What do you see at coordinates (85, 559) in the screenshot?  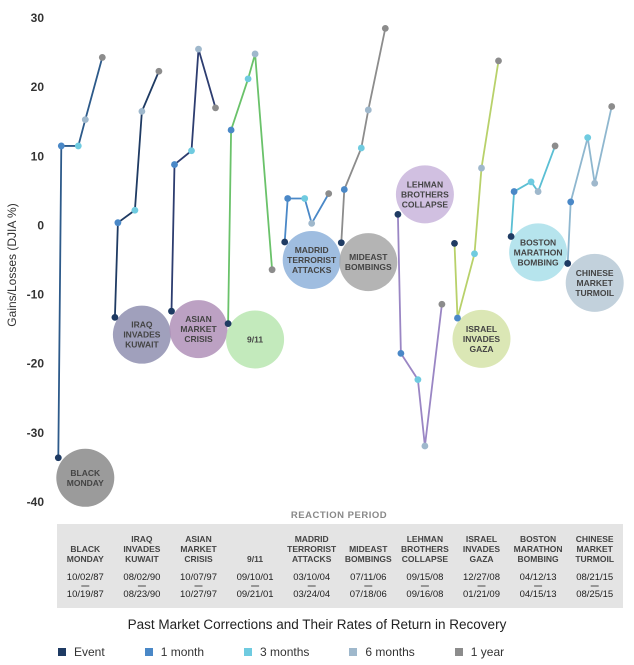 I see `table-event-name: MONDAY` at bounding box center [85, 559].